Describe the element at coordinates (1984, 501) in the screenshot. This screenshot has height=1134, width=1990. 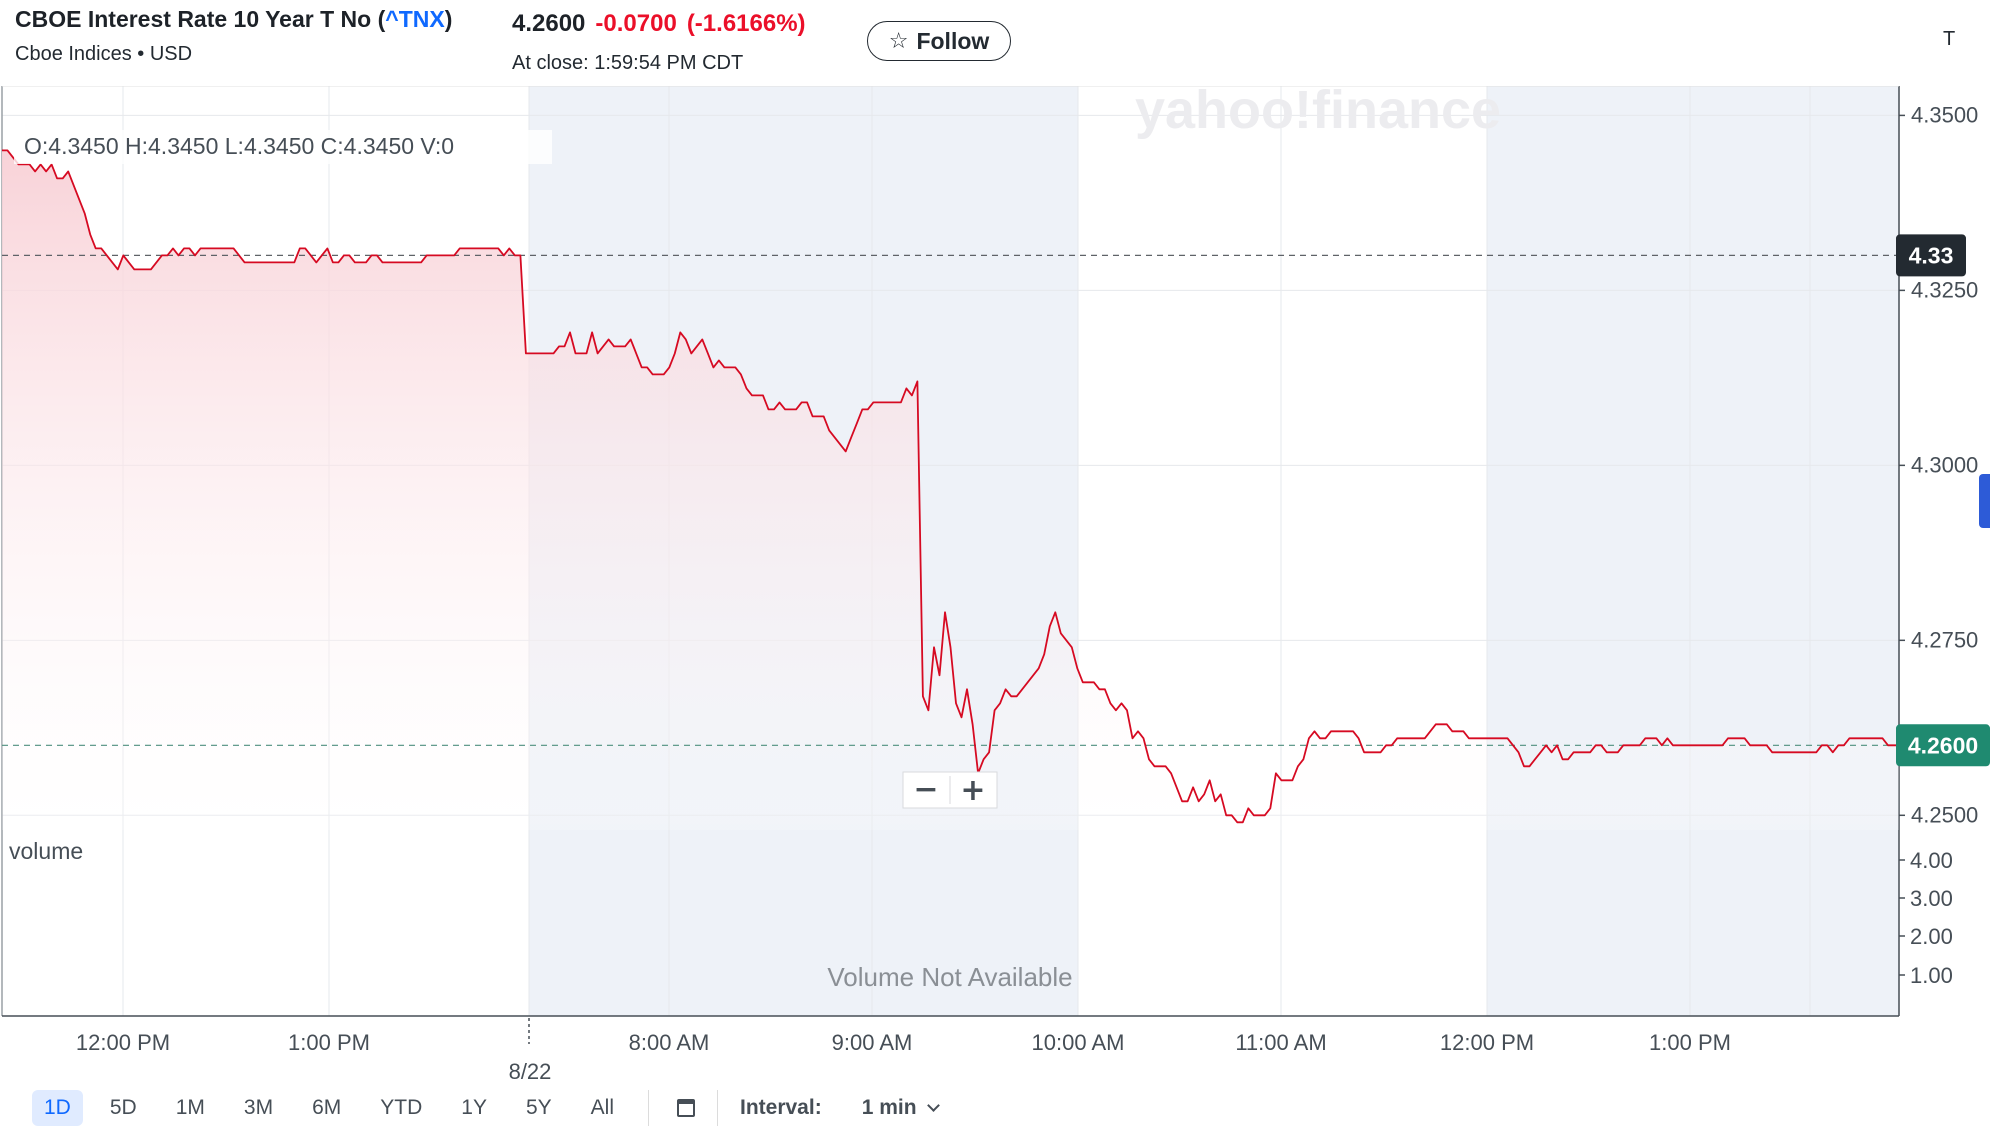
I see `side-panel-toggle` at that location.